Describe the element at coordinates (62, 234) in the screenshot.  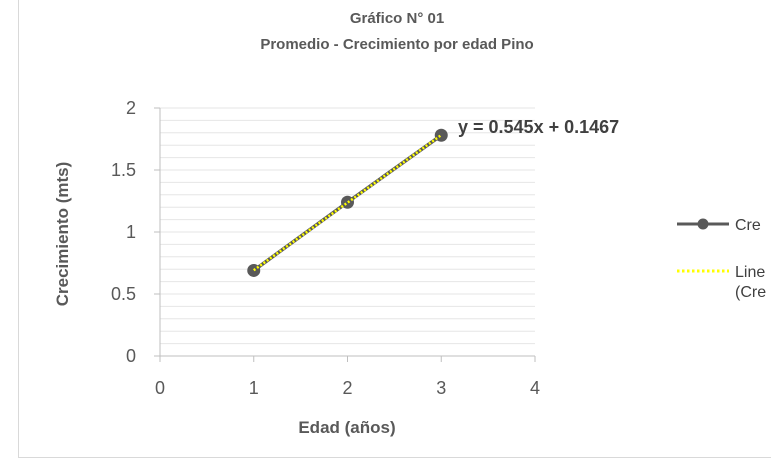
I see `y-axis-title: Crecimiento (mts)` at that location.